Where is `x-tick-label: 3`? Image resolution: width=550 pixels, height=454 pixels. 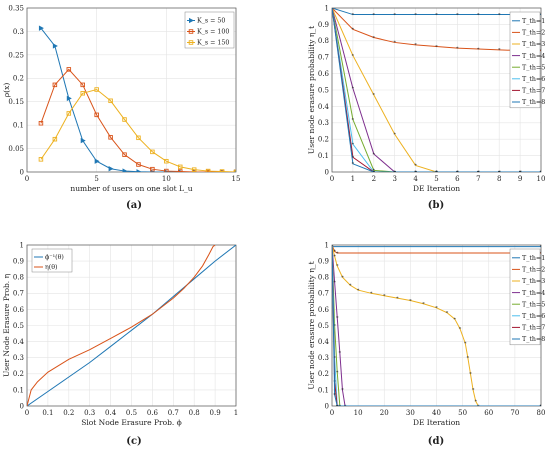 x-tick-label: 3 is located at coordinates (394, 179).